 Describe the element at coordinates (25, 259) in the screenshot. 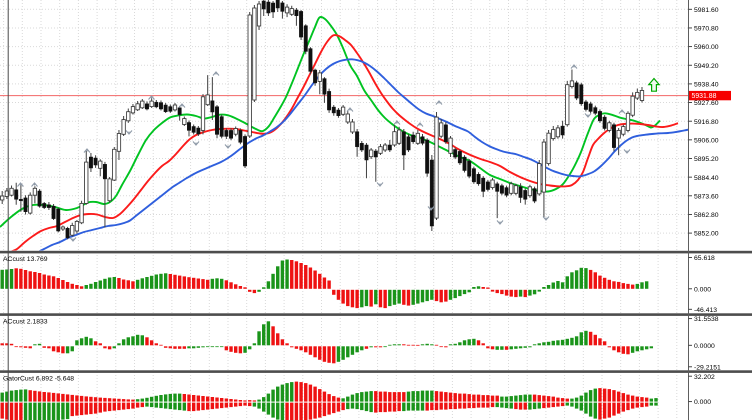

I see `svg-text: ACcust 13.769` at that location.